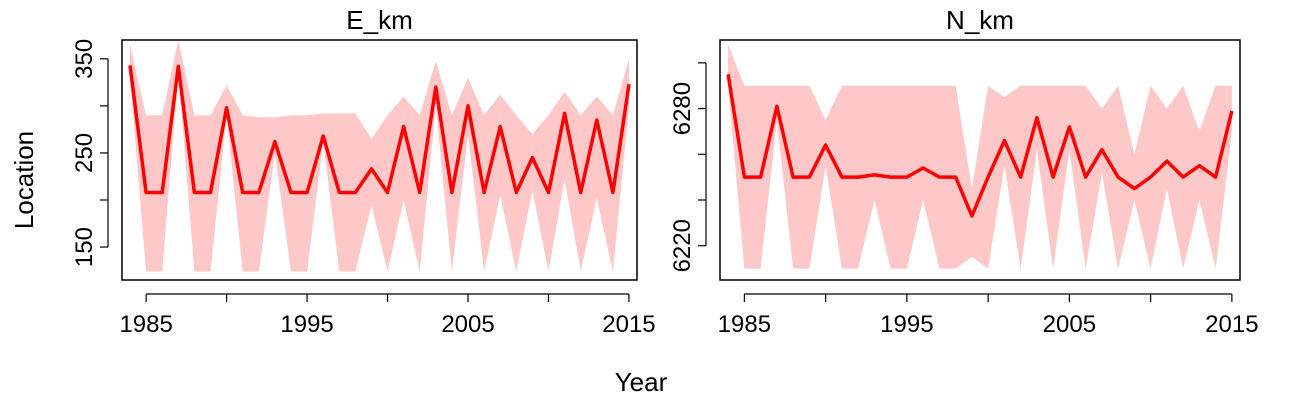 The height and width of the screenshot is (405, 1300). Describe the element at coordinates (84, 247) in the screenshot. I see `y-tick-label: 150` at that location.